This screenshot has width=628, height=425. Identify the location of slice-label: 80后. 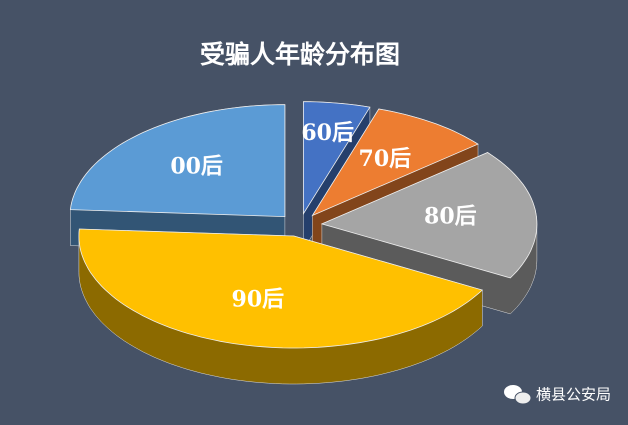
(450, 217).